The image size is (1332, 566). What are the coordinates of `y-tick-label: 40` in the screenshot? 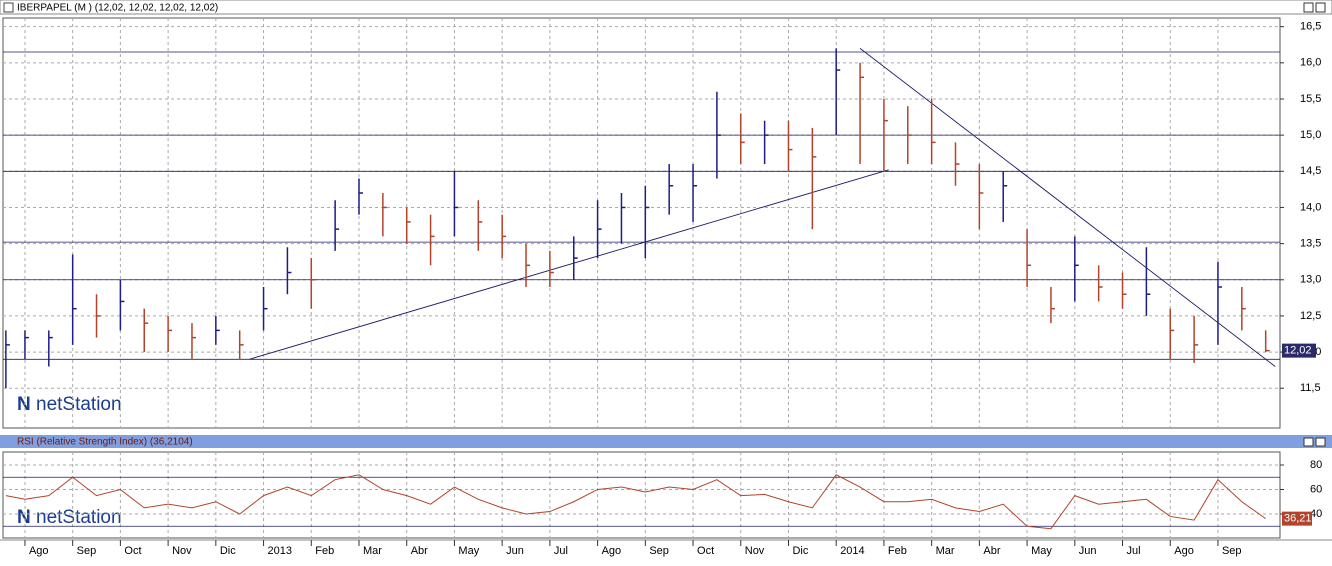 It's located at (1316, 514).